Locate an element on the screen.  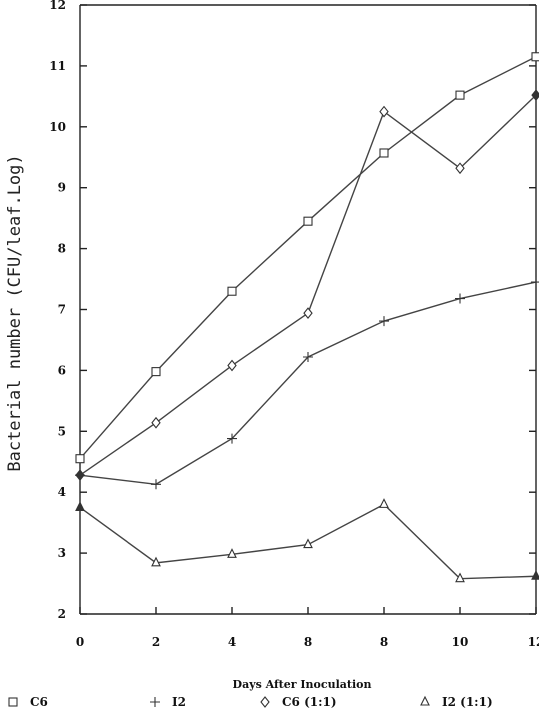
y-tick-label: 7 is located at coordinates (62, 310).